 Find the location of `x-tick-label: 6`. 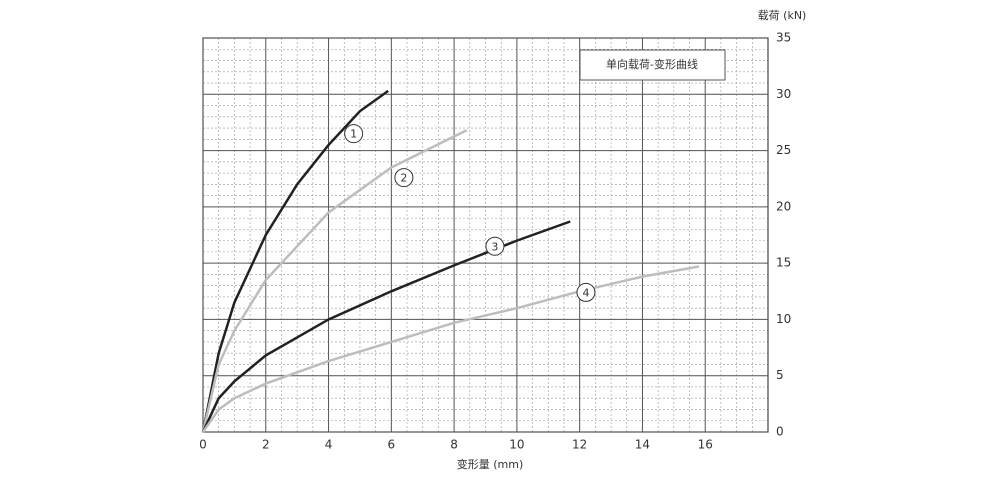

x-tick-label: 6 is located at coordinates (392, 445).